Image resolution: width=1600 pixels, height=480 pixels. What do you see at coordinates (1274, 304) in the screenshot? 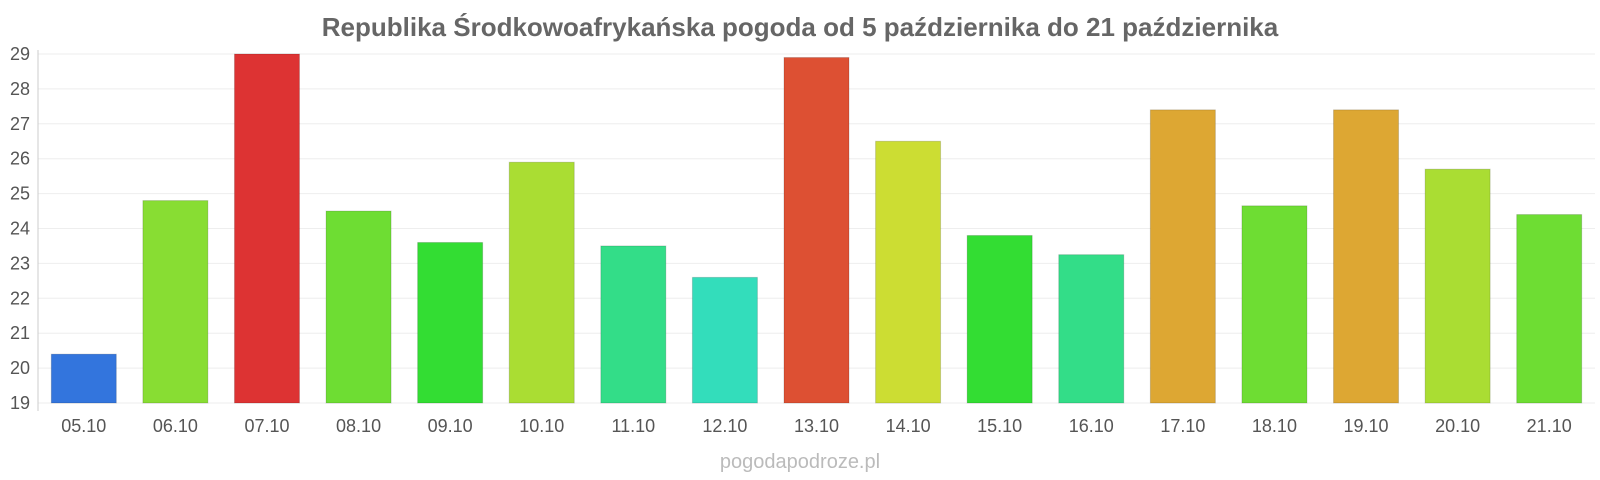
I see `bar-18.10` at bounding box center [1274, 304].